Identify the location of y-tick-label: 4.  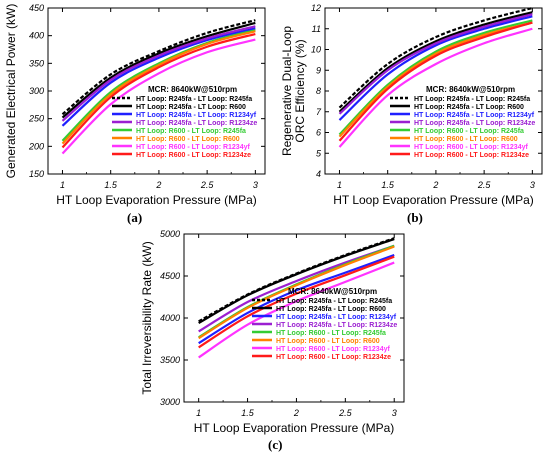
(318, 174).